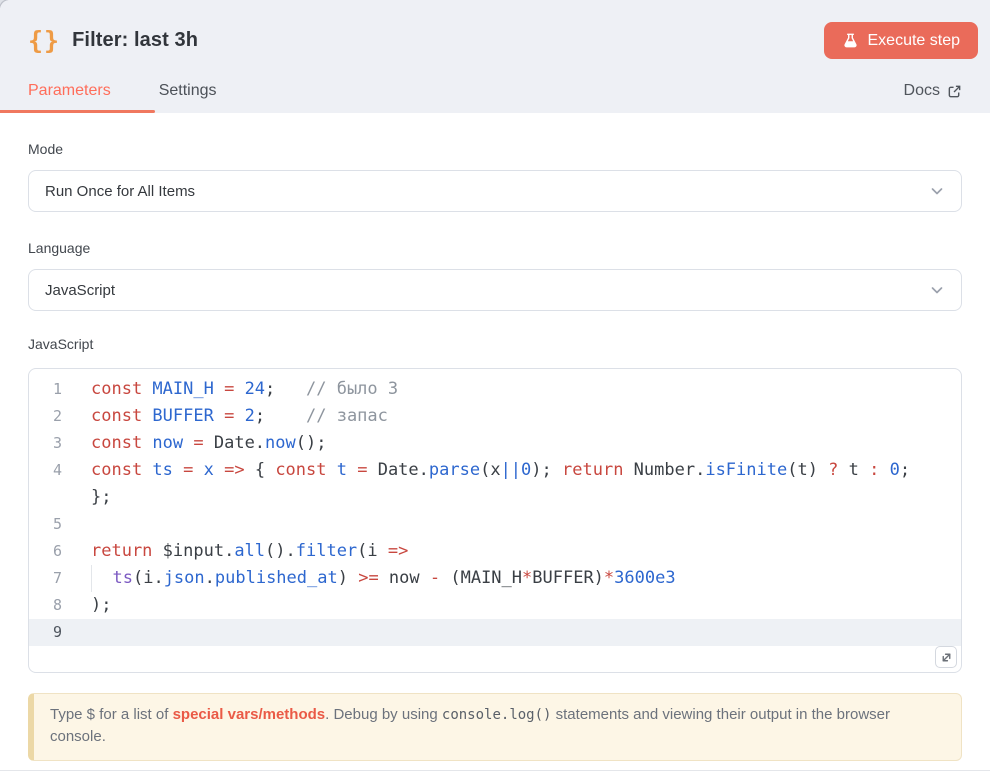  What do you see at coordinates (69, 90) in the screenshot?
I see `tab-parameters: Parameters` at bounding box center [69, 90].